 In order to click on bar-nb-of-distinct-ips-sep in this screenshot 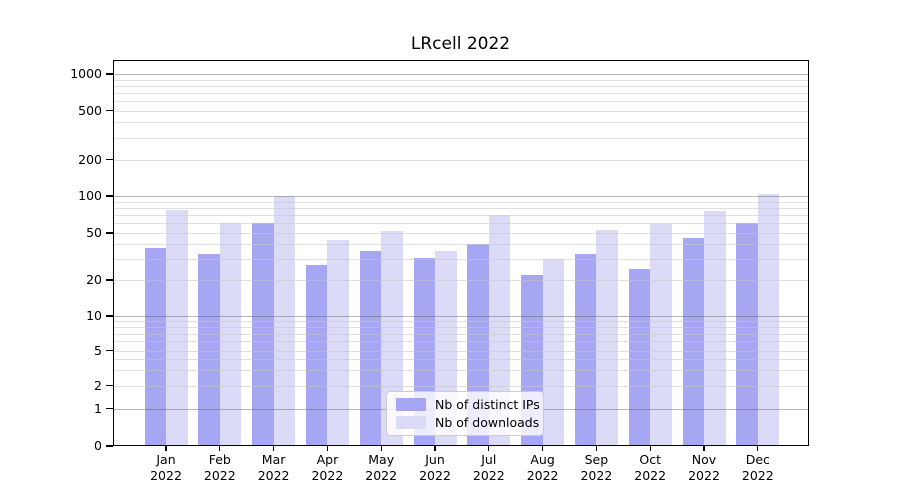, I will do `click(585, 350)`.